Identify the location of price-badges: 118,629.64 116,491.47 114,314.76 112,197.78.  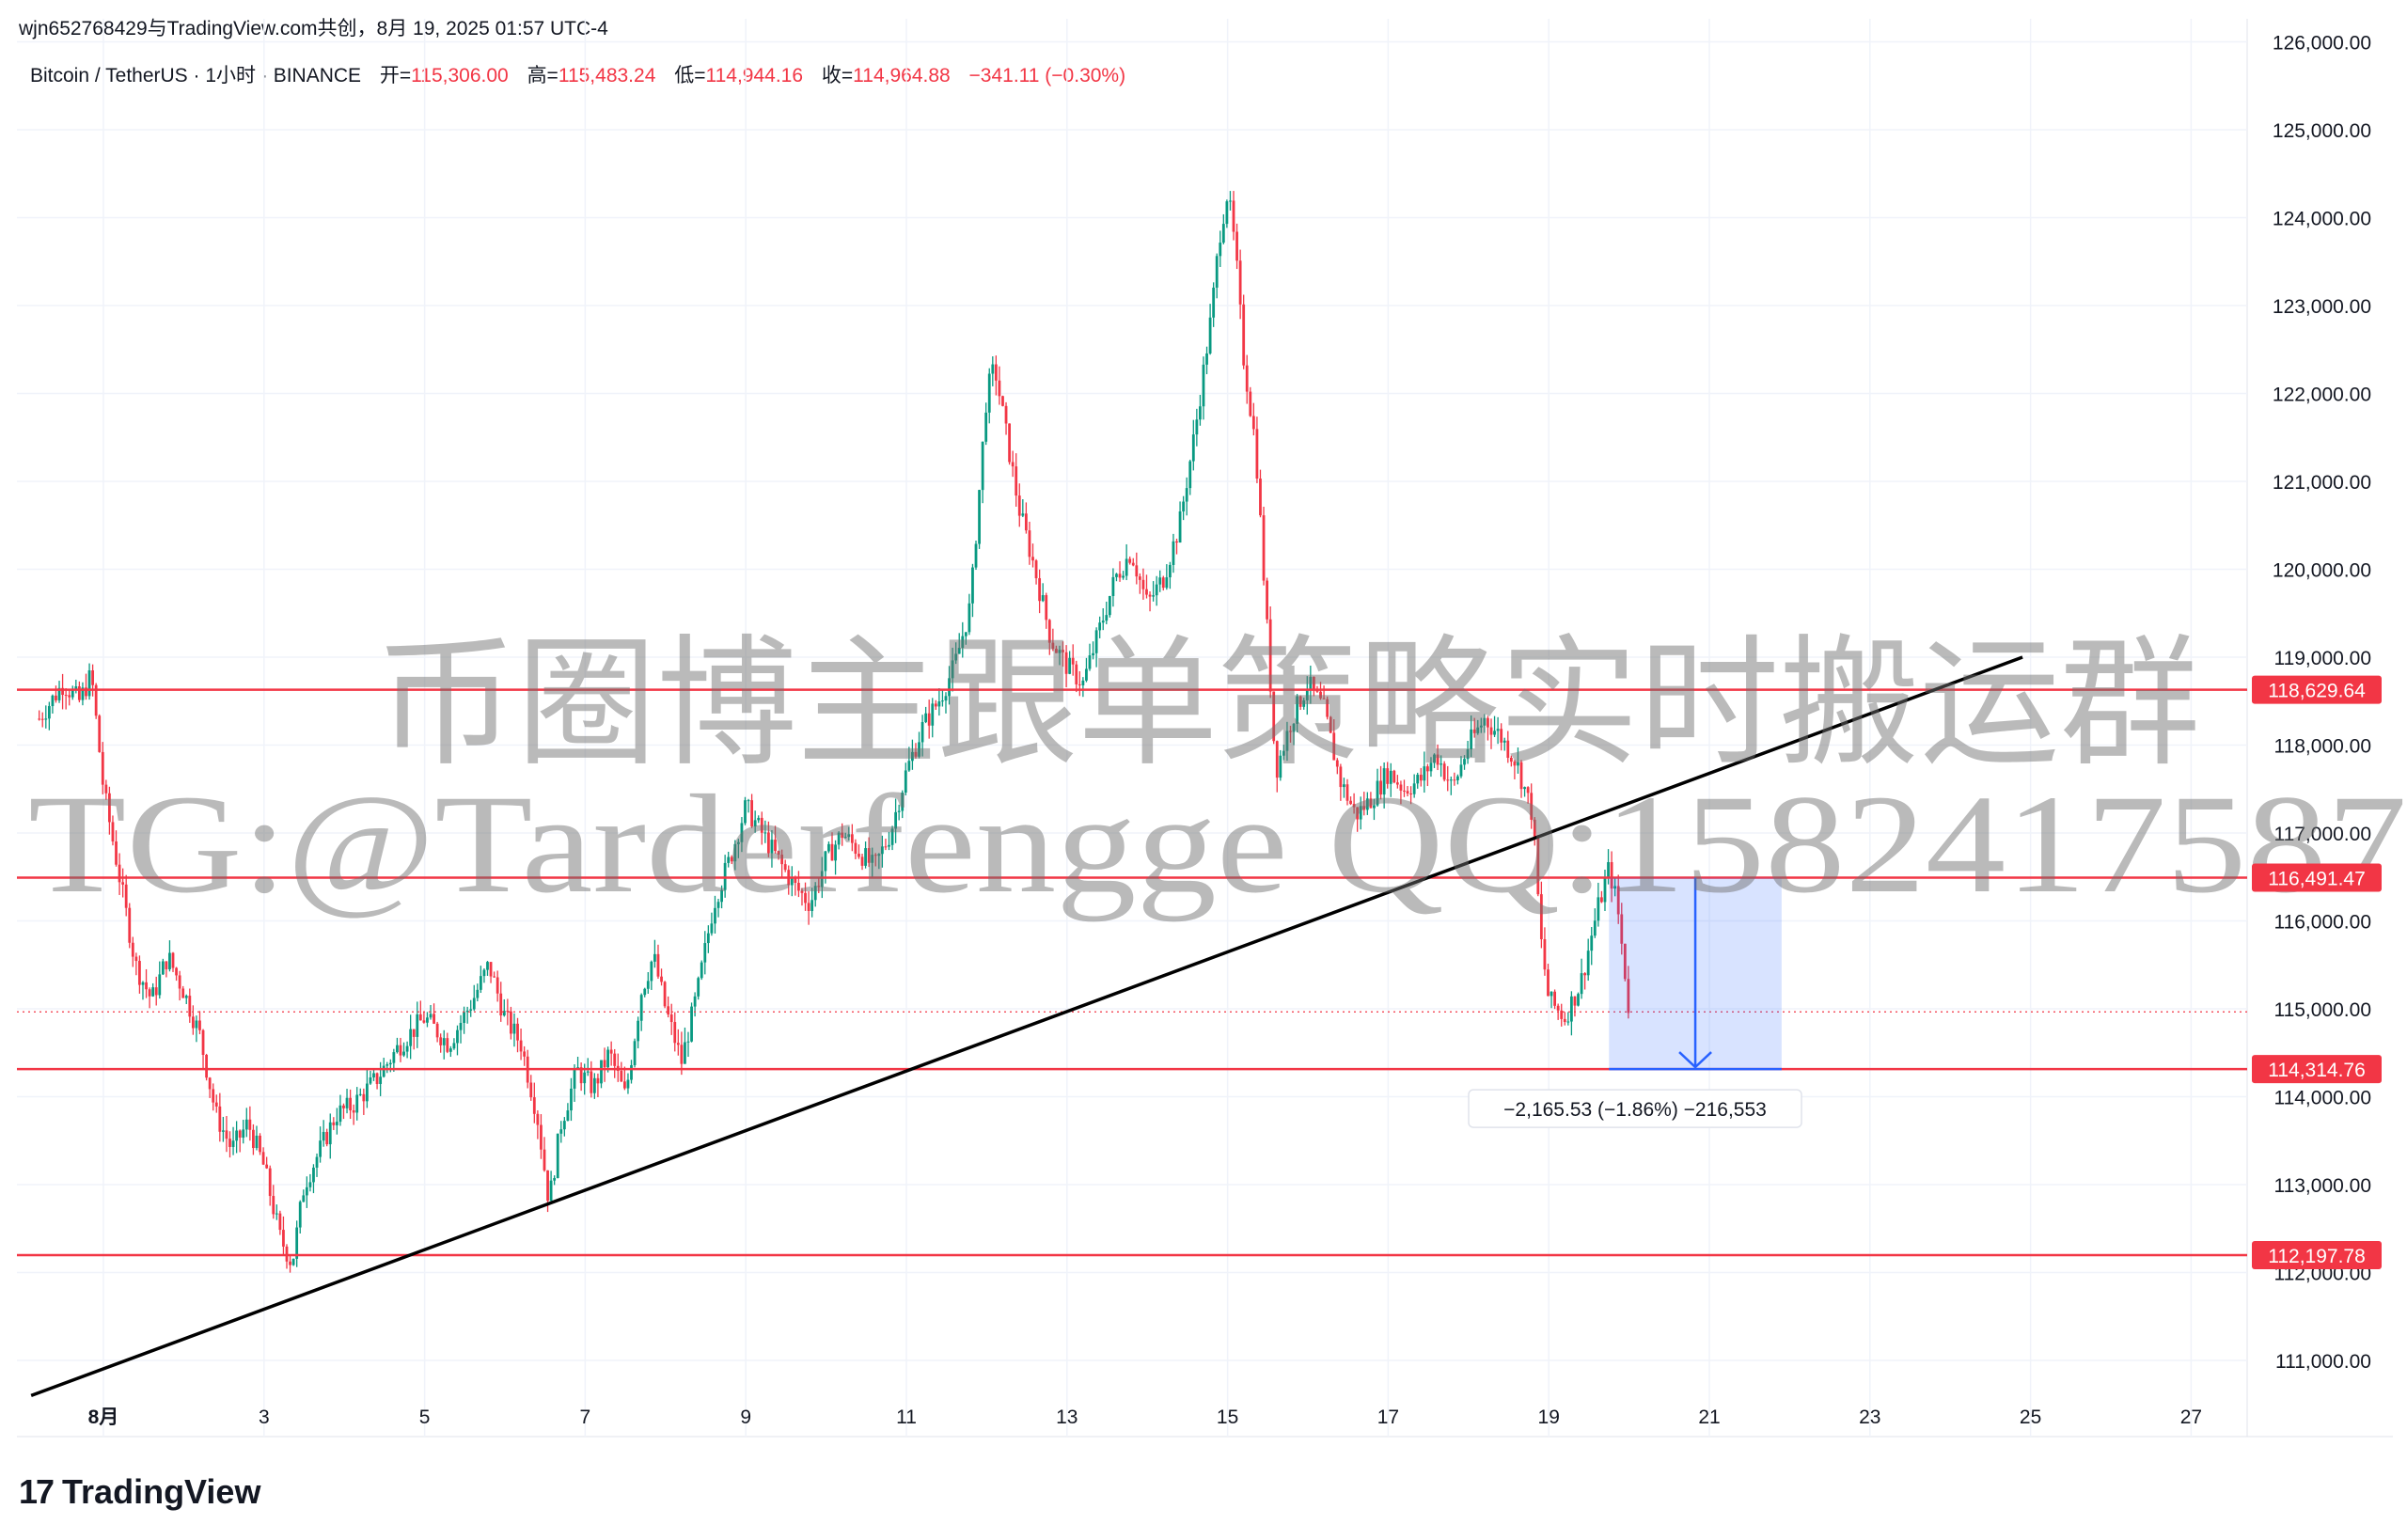
(2317, 973).